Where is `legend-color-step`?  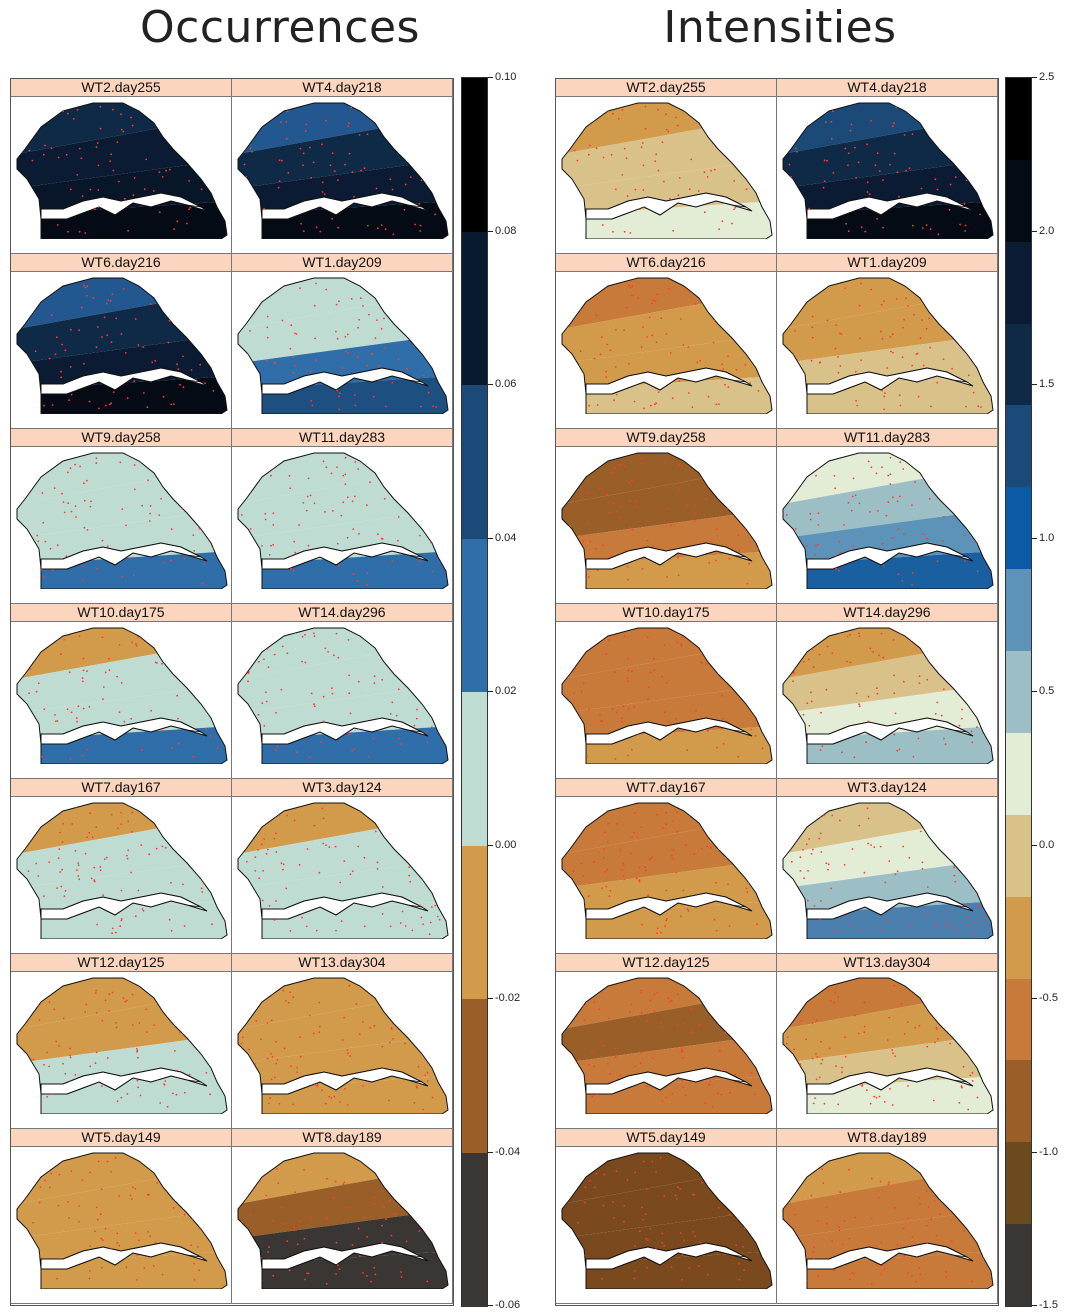
legend-color-step is located at coordinates (1018, 1019).